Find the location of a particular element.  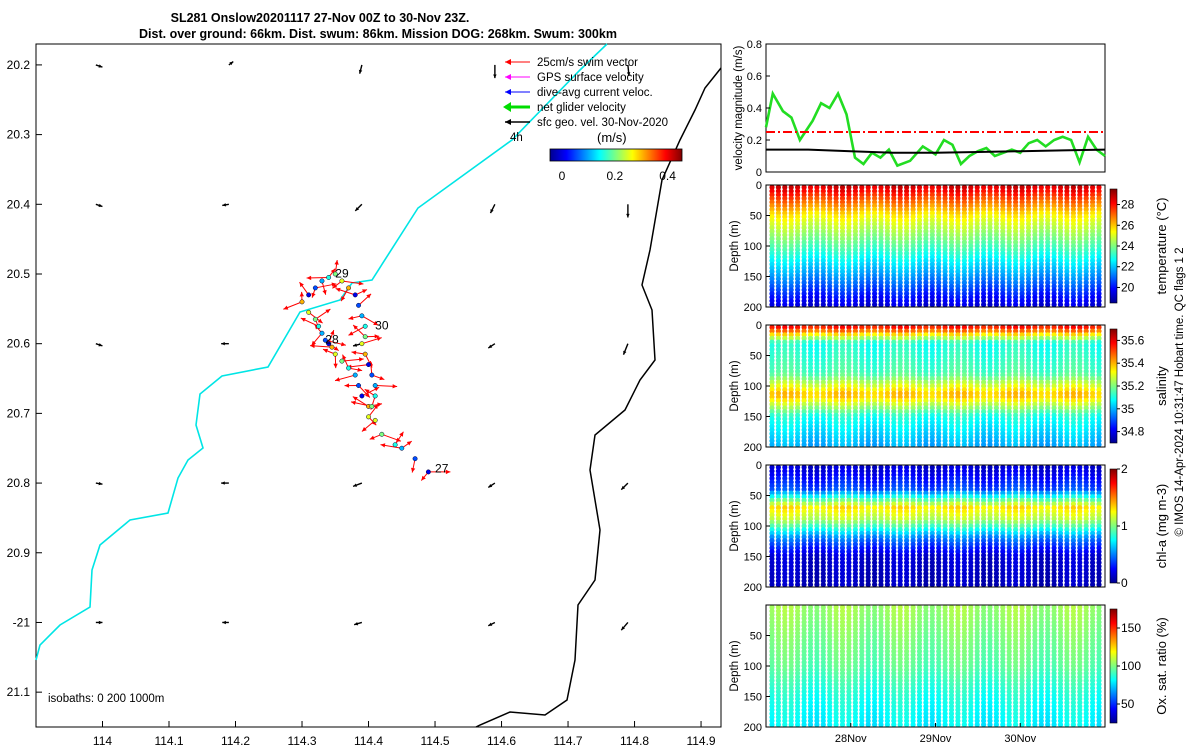

colorbar-tick-label: 28 is located at coordinates (1128, 205).